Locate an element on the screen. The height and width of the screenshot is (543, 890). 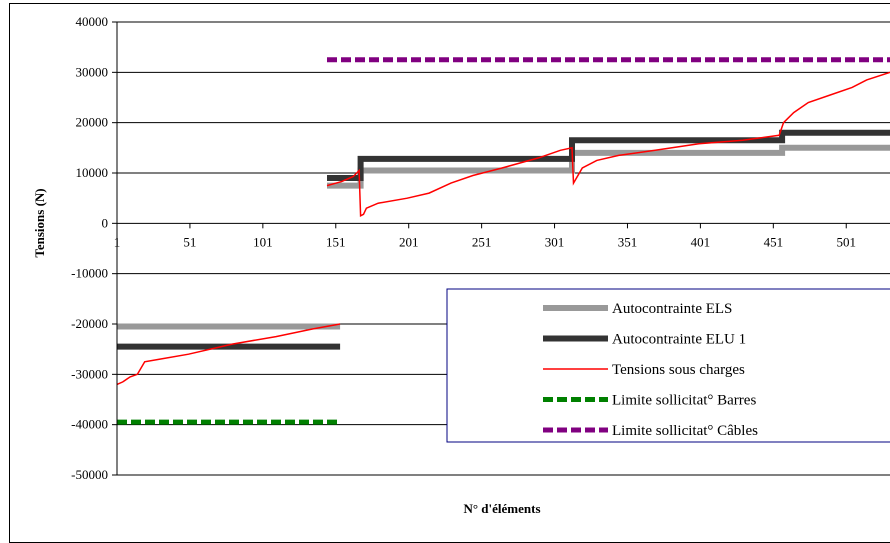
legend-box is located at coordinates (668, 365).